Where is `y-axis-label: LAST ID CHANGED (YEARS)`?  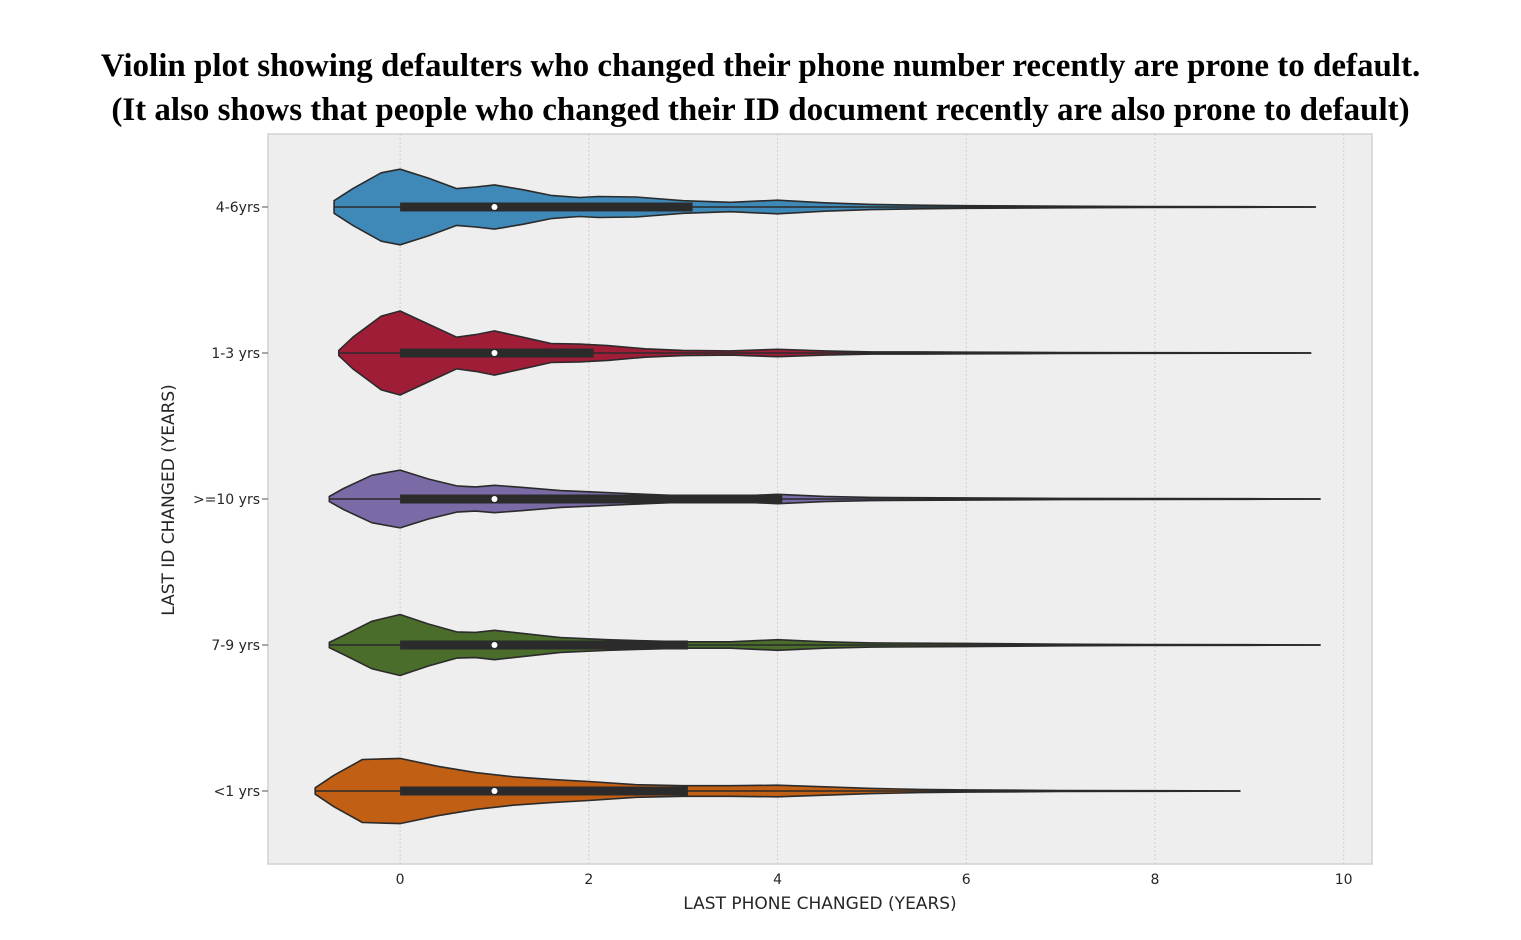
y-axis-label: LAST ID CHANGED (YEARS) is located at coordinates (169, 500).